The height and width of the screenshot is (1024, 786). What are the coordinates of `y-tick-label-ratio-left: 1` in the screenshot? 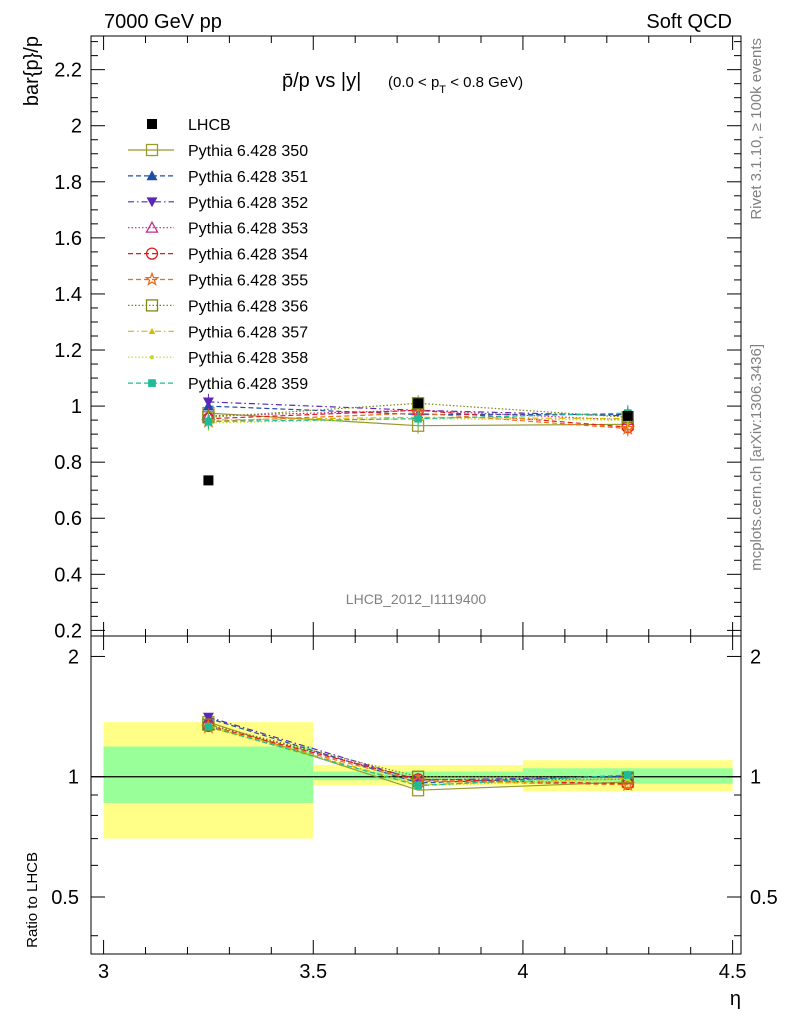 It's located at (73, 778).